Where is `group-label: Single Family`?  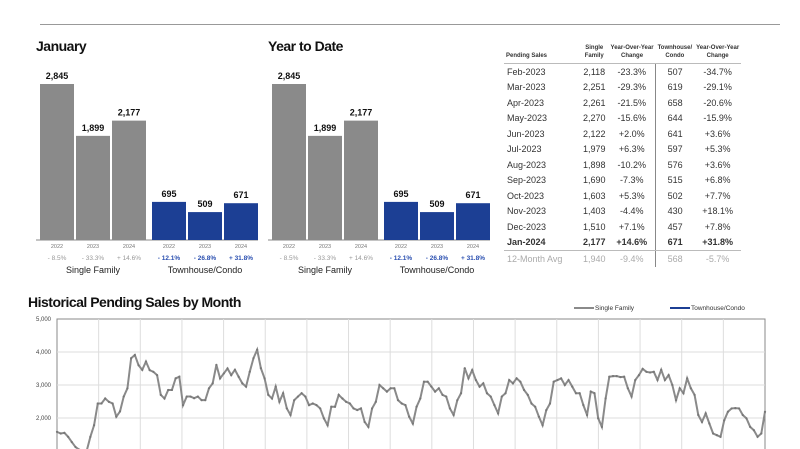 group-label: Single Family is located at coordinates (93, 270).